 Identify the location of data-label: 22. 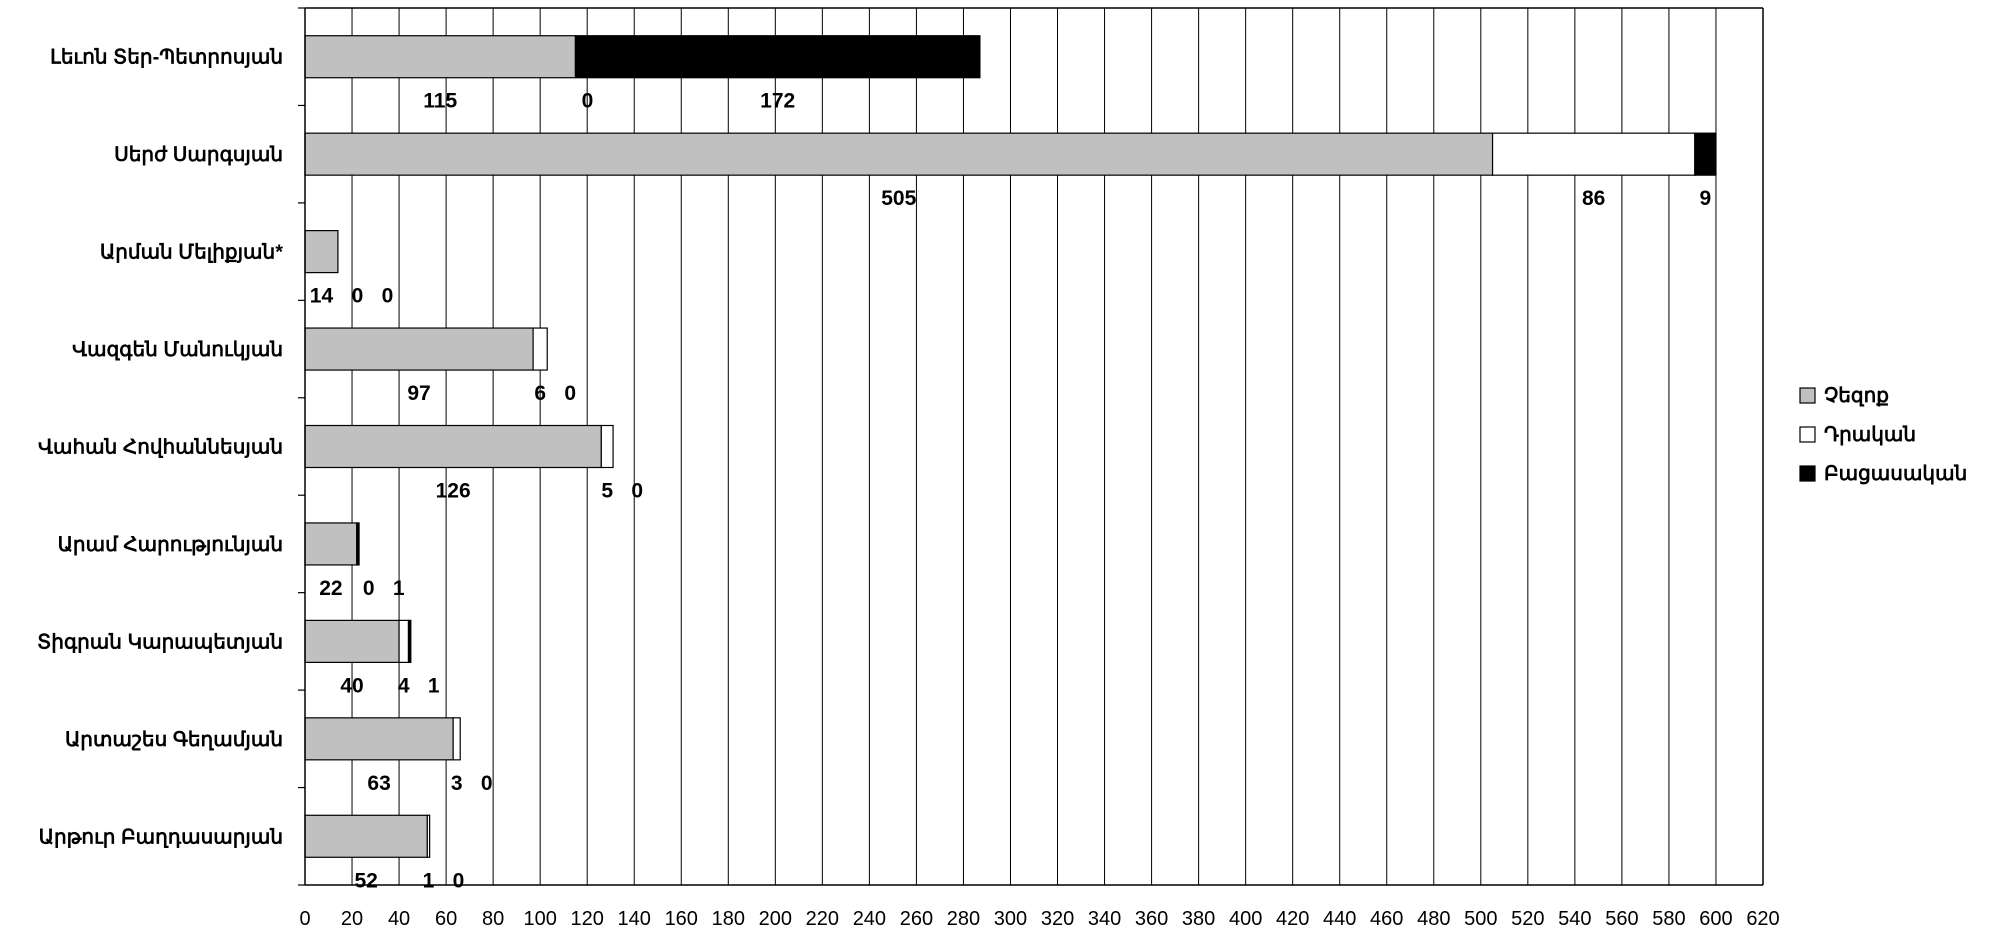
(330, 588).